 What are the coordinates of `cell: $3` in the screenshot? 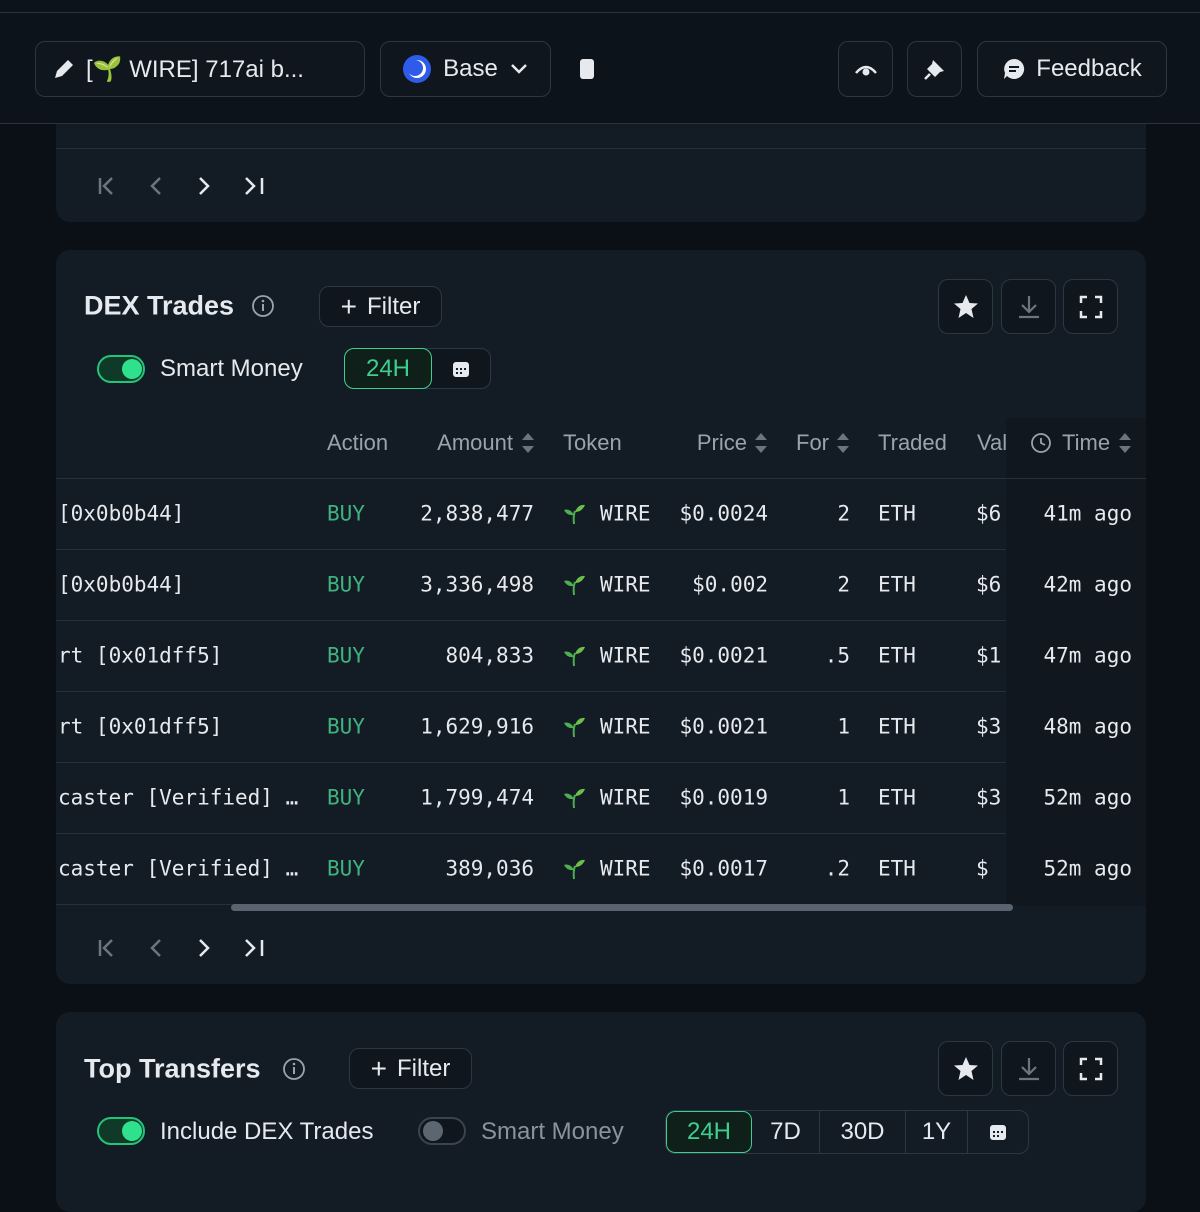 It's located at (989, 726).